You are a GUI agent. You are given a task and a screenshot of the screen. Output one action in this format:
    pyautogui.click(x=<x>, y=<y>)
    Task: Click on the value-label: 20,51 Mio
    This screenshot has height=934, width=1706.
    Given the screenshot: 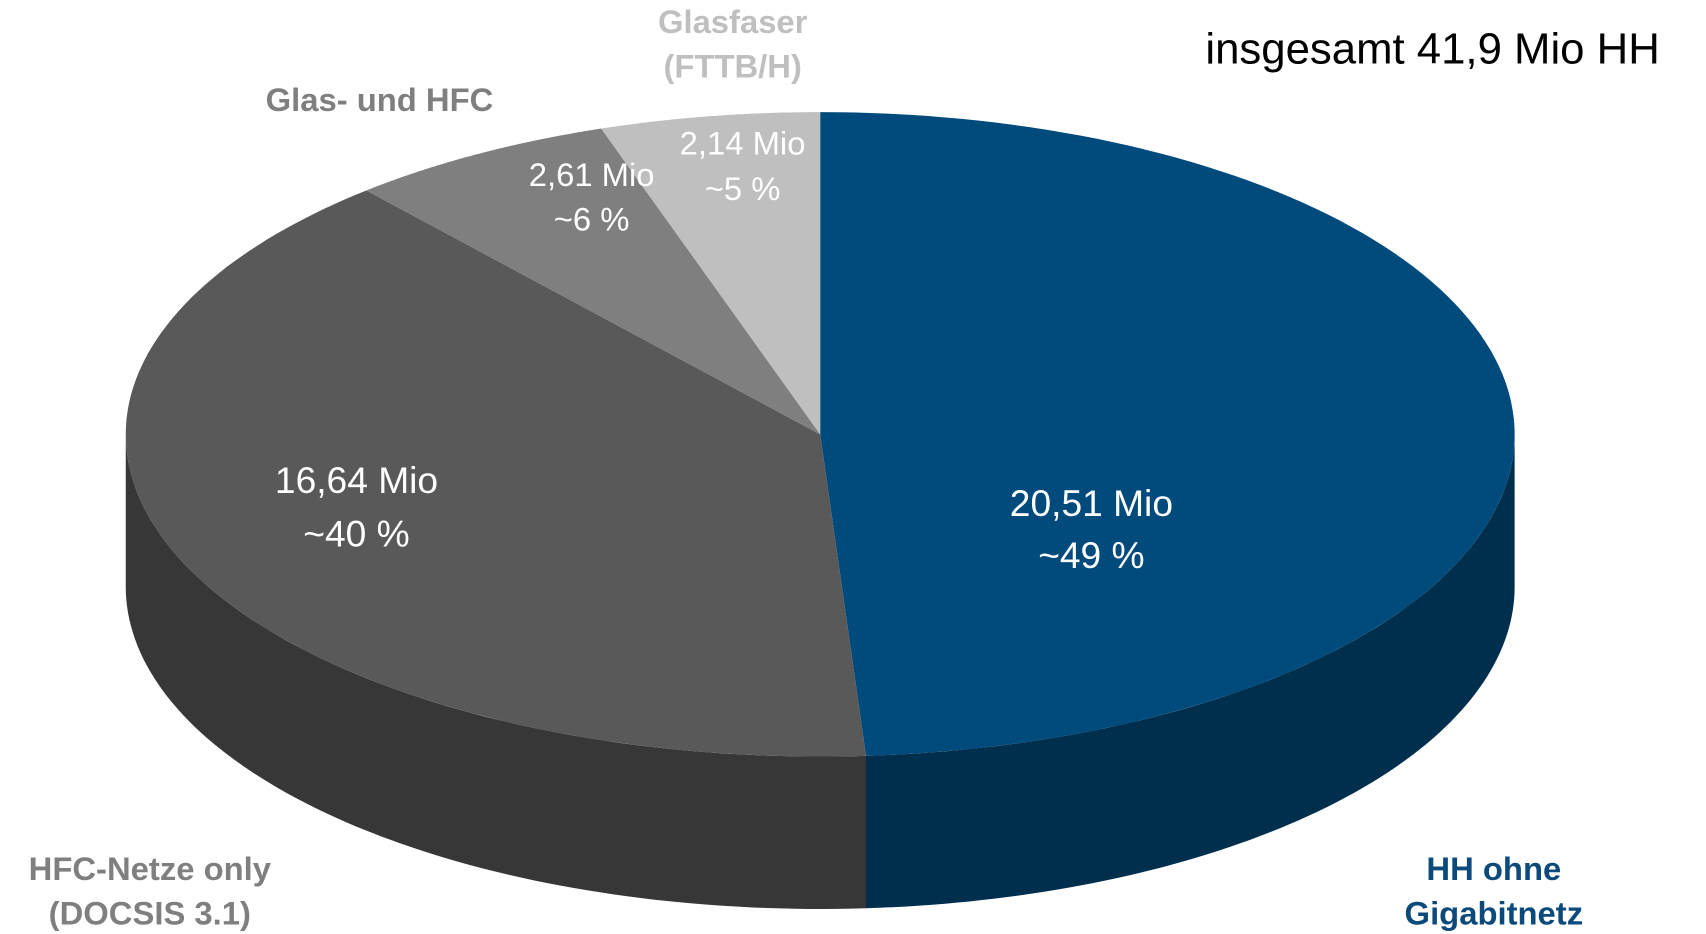 What is the action you would take?
    pyautogui.click(x=1091, y=503)
    